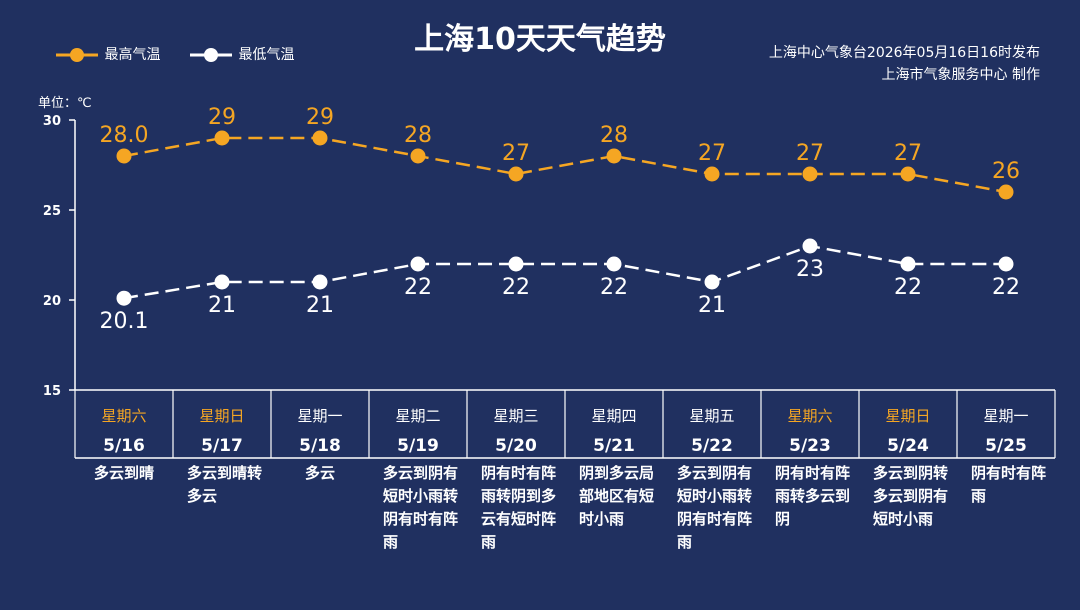 The image size is (1080, 610). Describe the element at coordinates (908, 446) in the screenshot. I see `date-label: 5/24` at that location.